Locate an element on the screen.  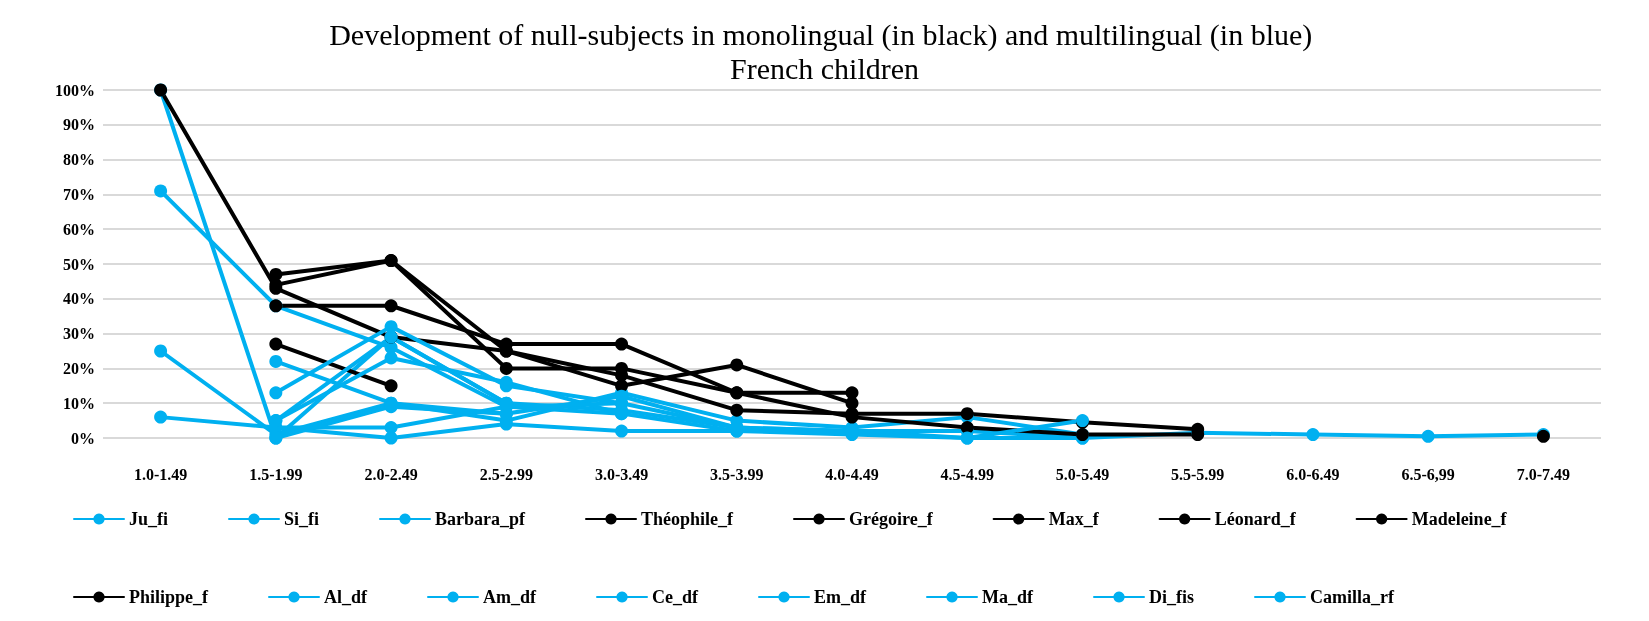
x-tick-label: 2.0-2.49 is located at coordinates (391, 474).